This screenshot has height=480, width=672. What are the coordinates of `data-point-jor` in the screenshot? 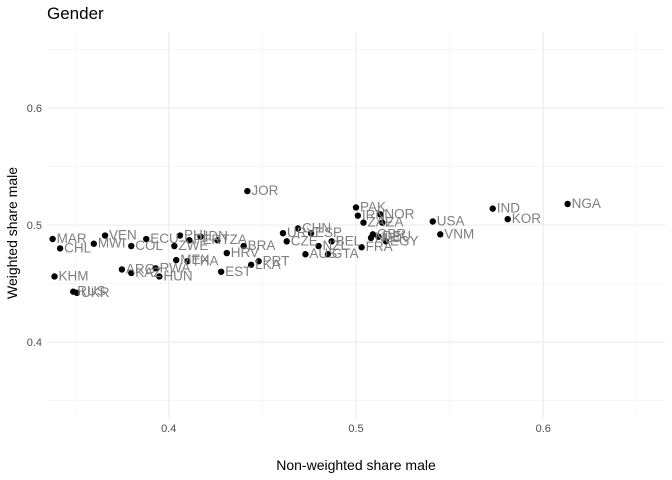 It's located at (247, 191).